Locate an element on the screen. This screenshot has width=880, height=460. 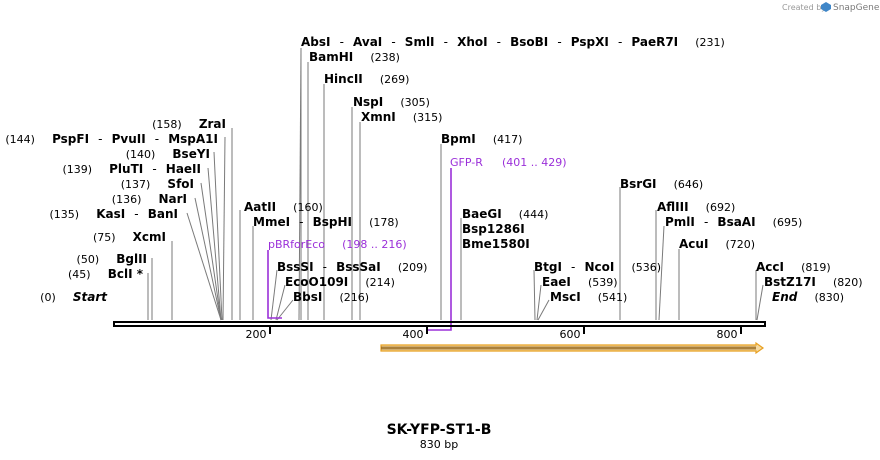
site-label: EcoO109I (214) is located at coordinates (340, 280).